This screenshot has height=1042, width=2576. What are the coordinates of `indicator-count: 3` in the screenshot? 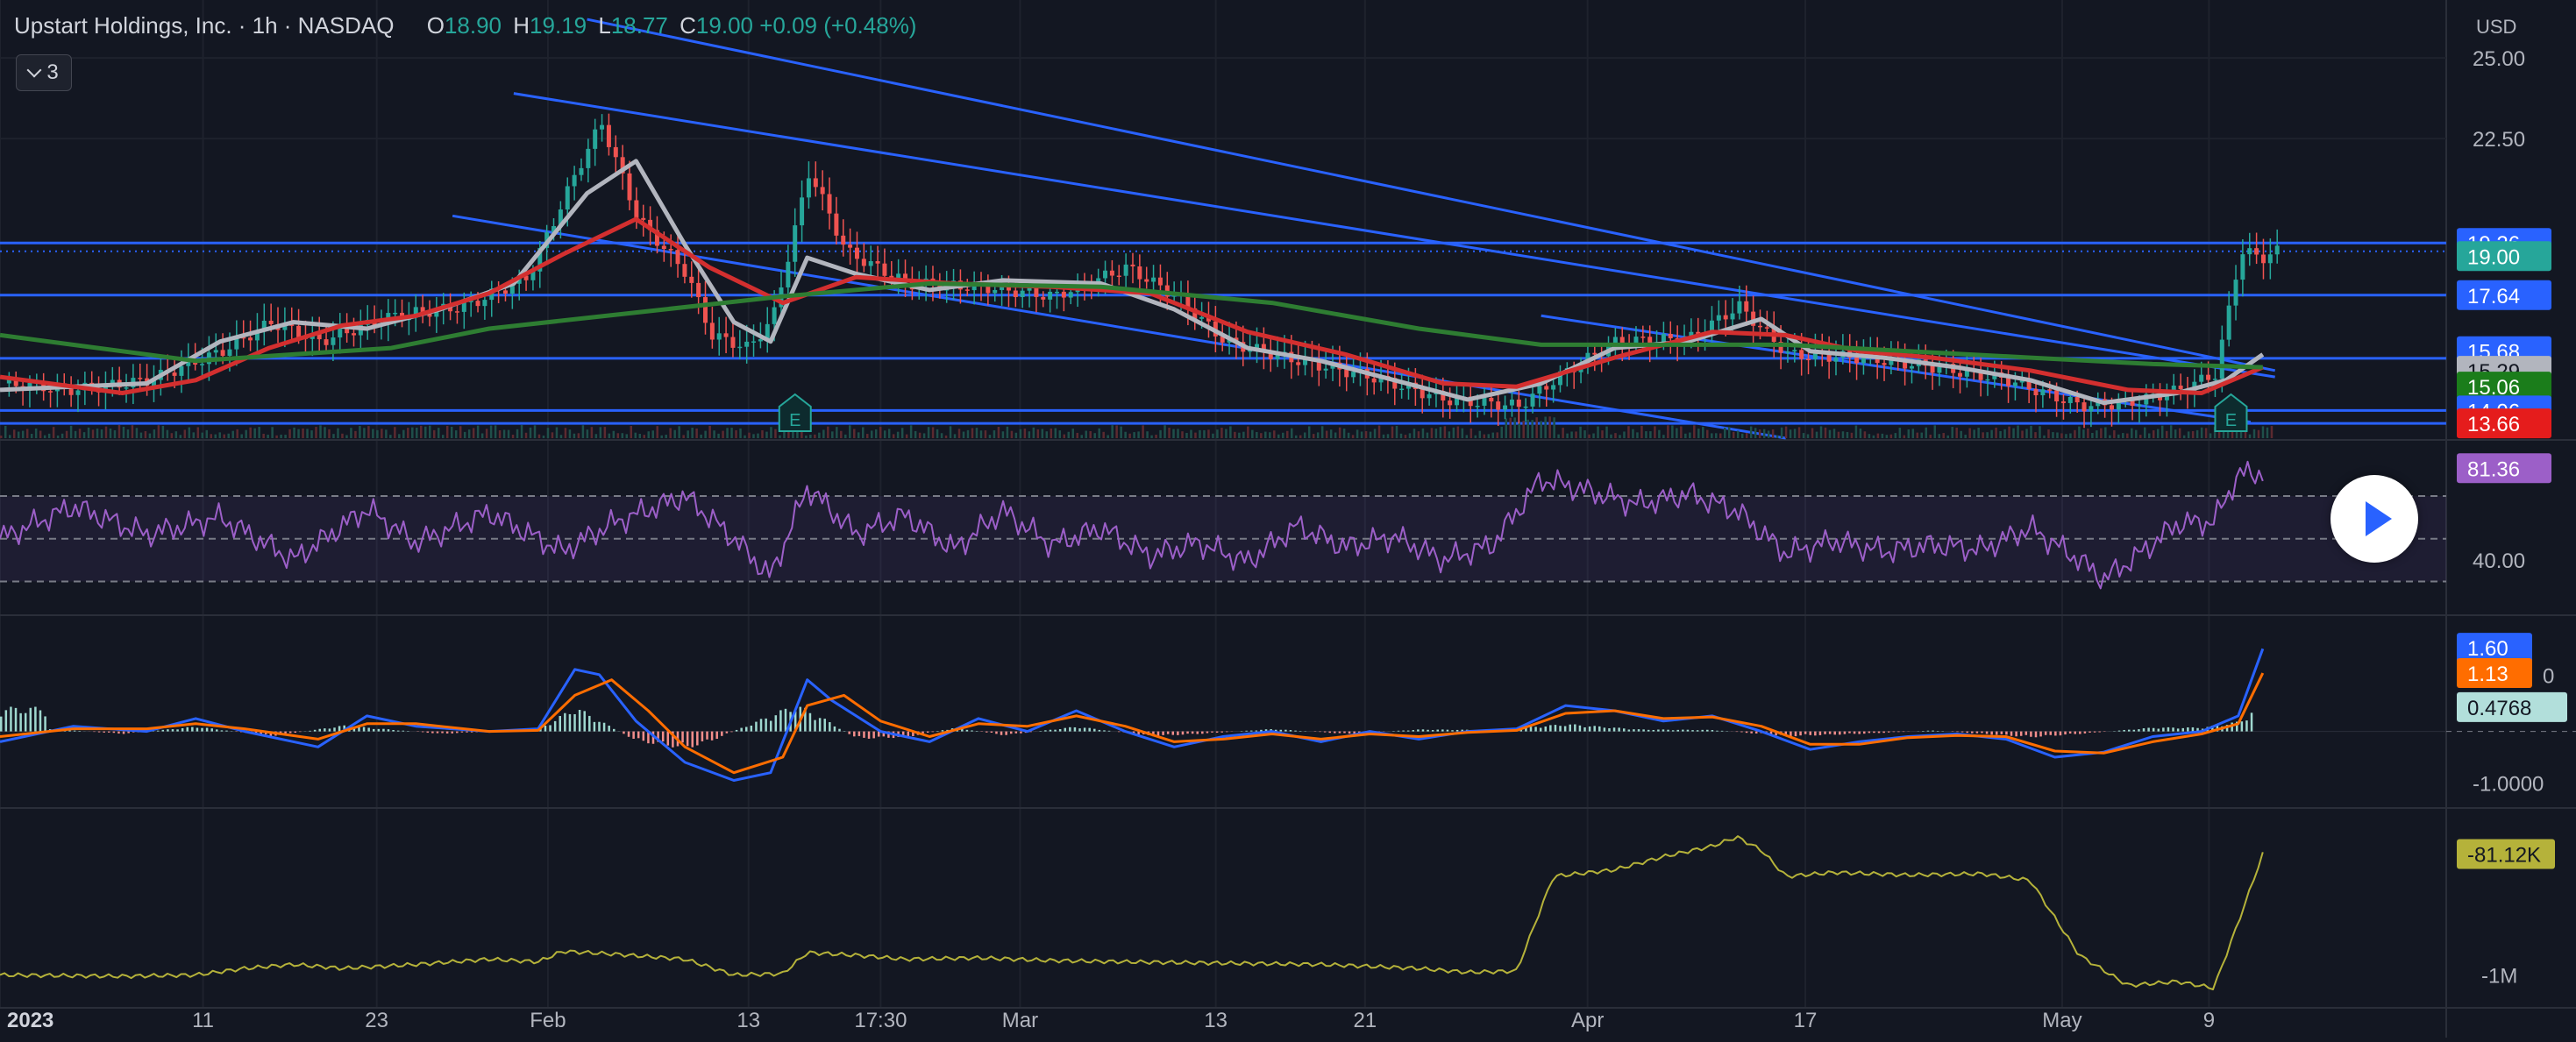 It's located at (52, 72).